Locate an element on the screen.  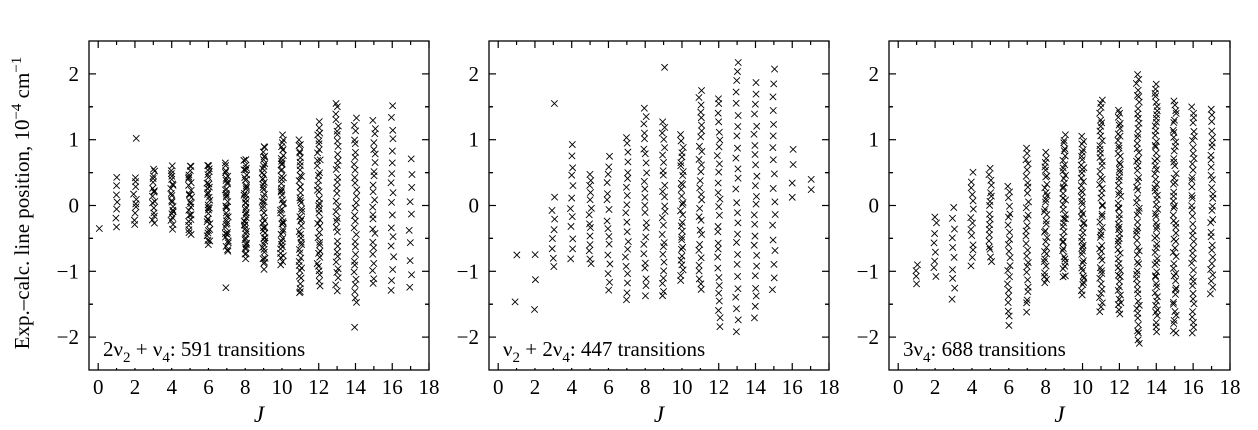
x-tick-label: 6 is located at coordinates (208, 387).